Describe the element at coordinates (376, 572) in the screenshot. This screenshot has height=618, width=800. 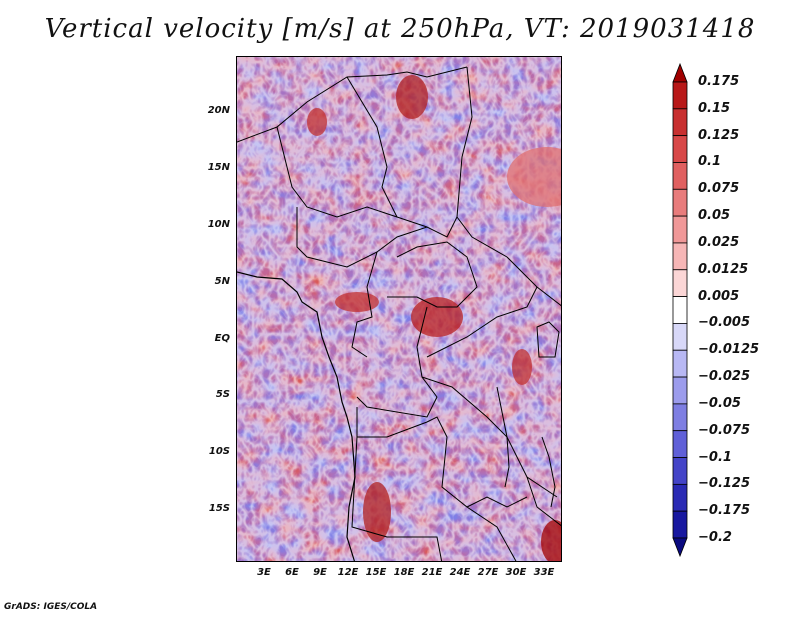
I see `lon-tick: 15E` at that location.